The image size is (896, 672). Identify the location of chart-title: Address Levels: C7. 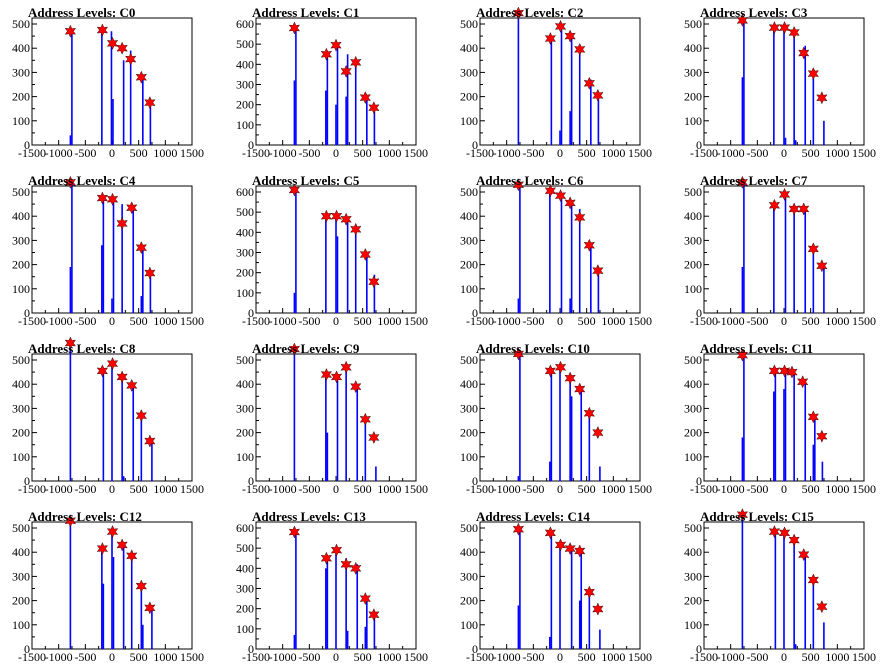
(754, 180).